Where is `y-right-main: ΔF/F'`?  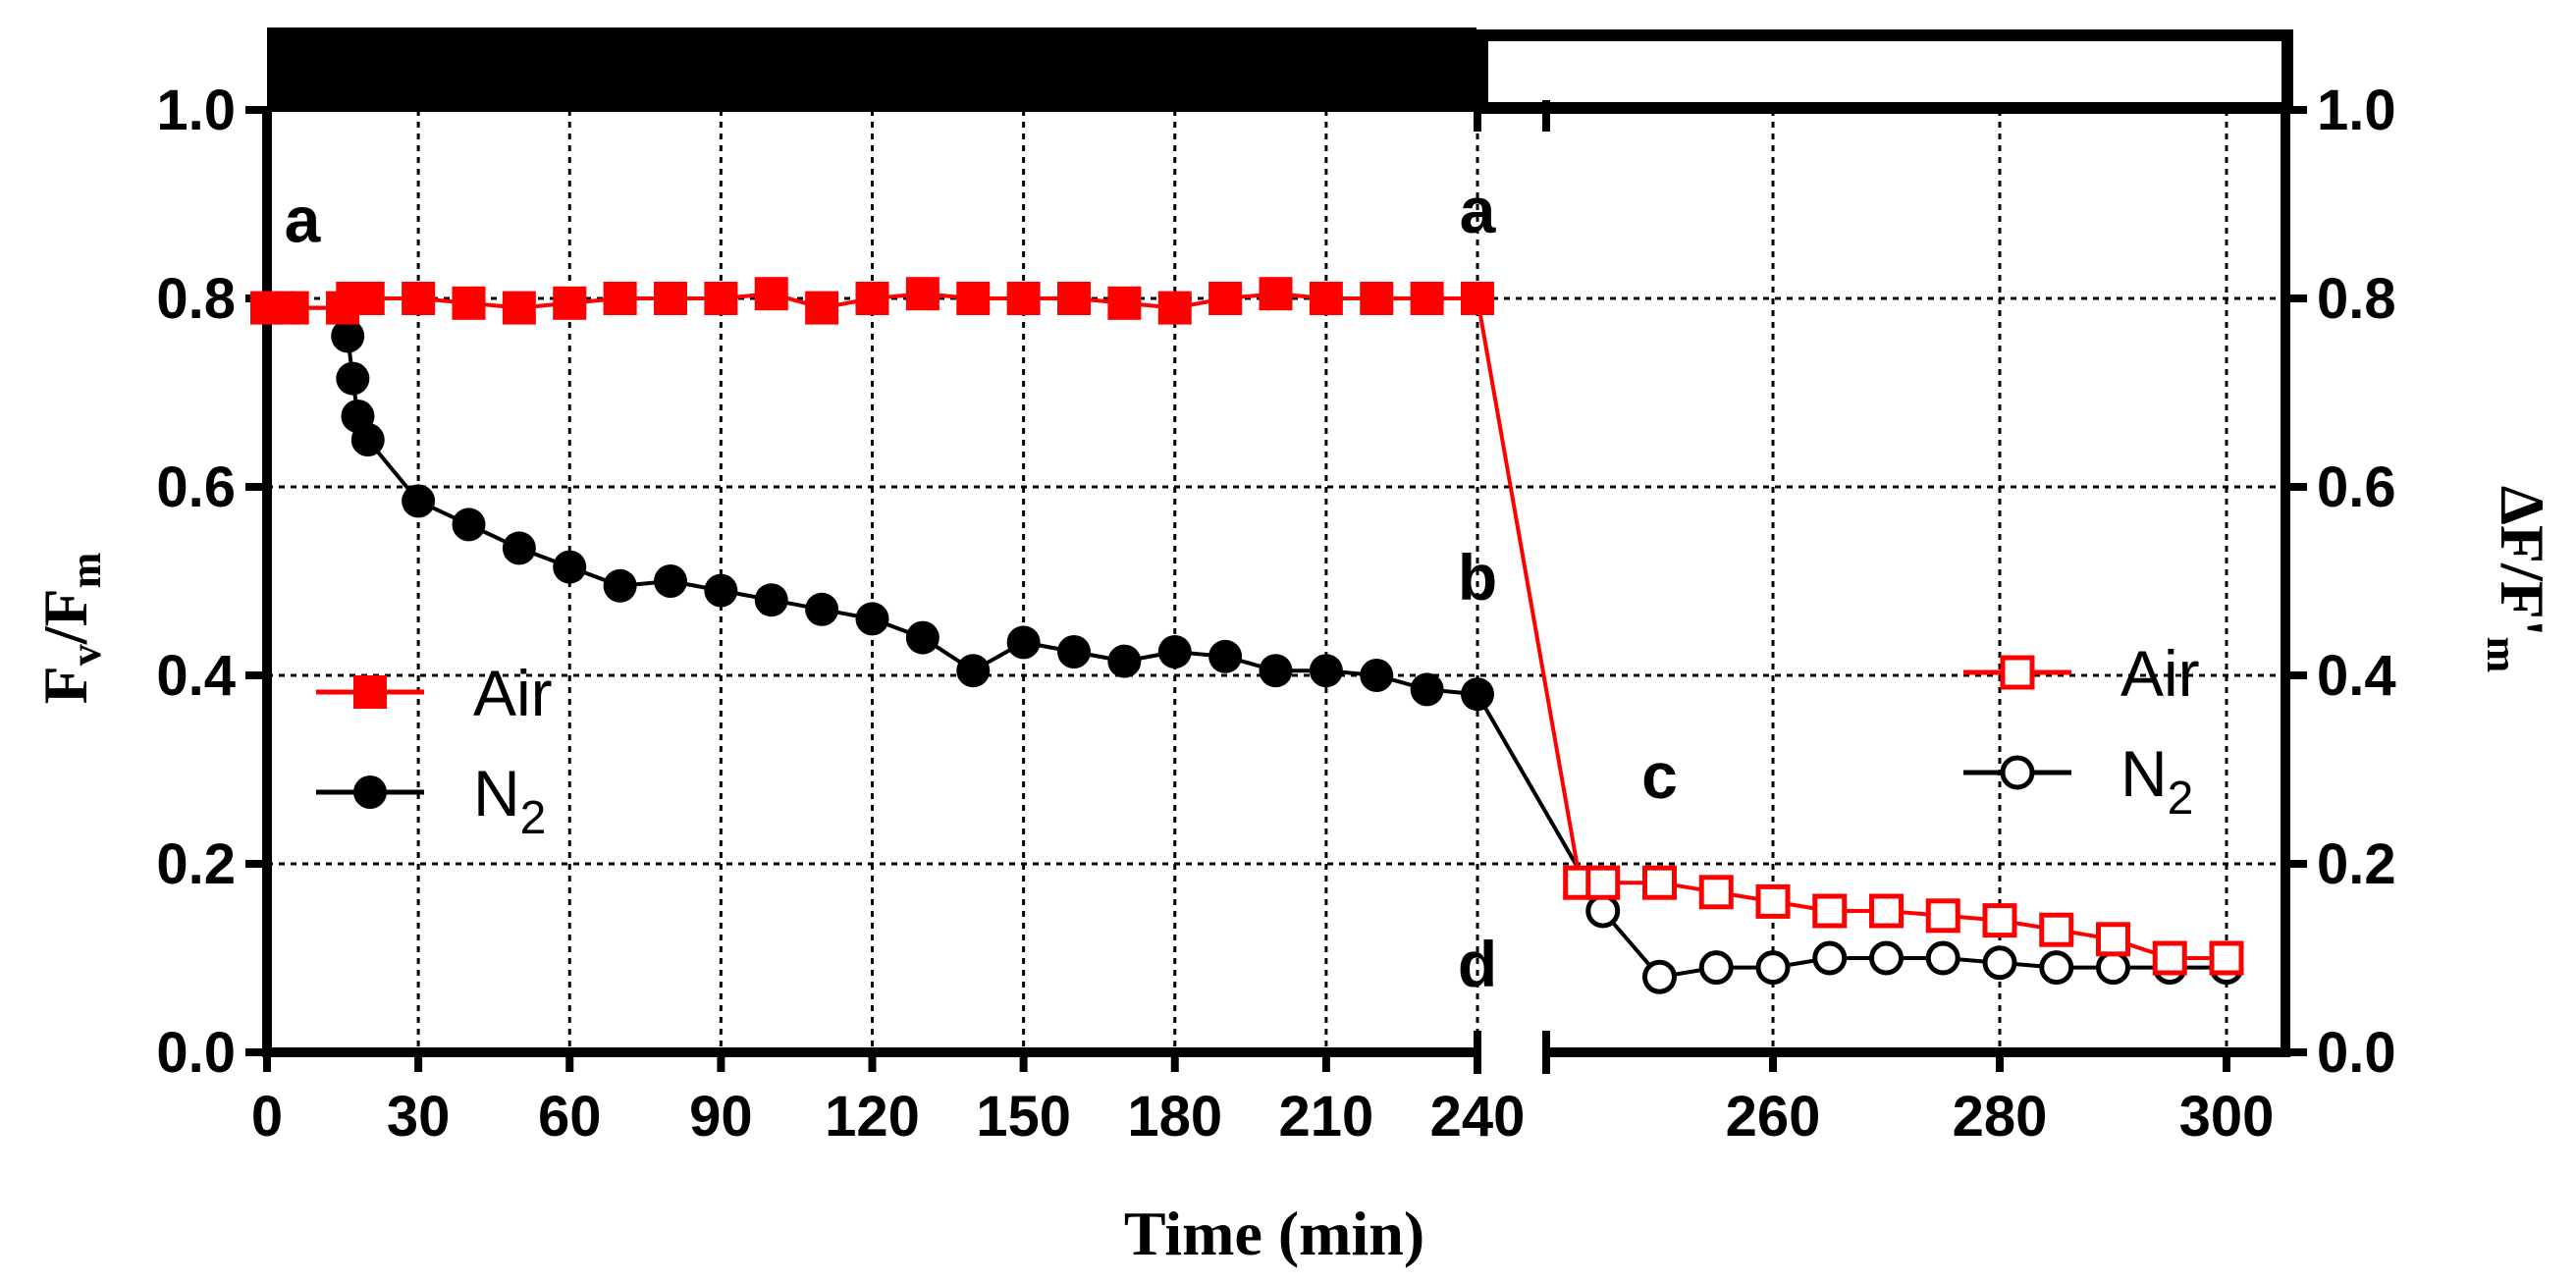
y-right-main: ΔF/F' is located at coordinates (2522, 562).